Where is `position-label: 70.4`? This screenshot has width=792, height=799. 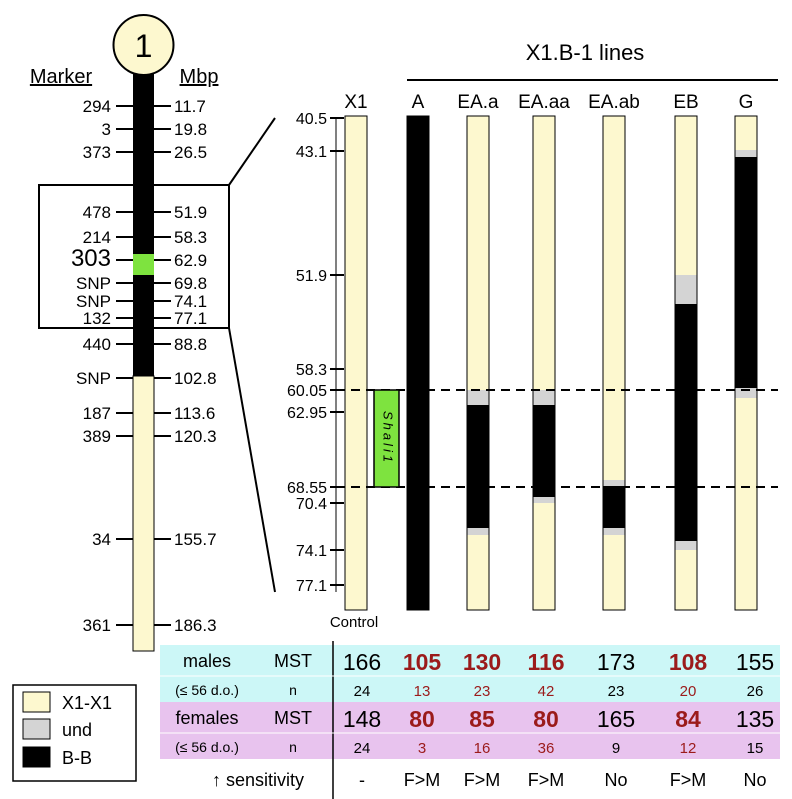 position-label: 70.4 is located at coordinates (311, 504).